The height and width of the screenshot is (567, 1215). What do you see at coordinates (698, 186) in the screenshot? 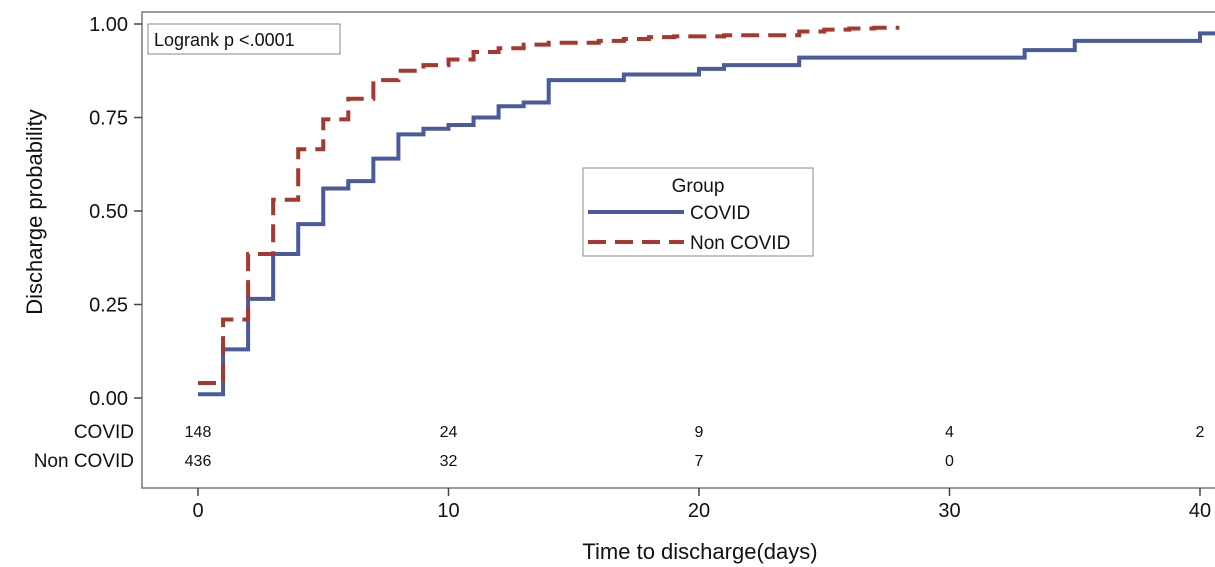
I see `legend-title: Group` at bounding box center [698, 186].